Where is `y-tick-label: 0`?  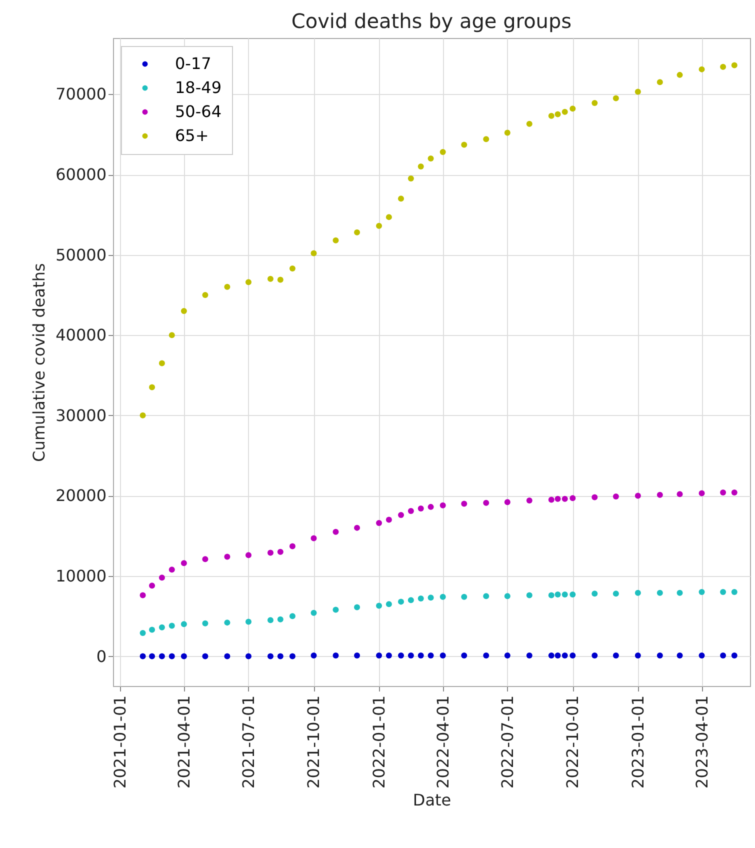
y-tick-label: 0 is located at coordinates (101, 656).